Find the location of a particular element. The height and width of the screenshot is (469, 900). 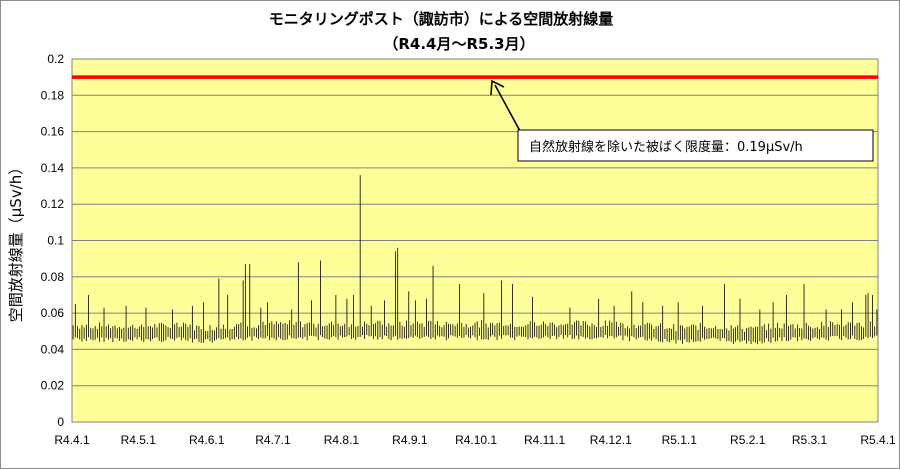

annotation: 自然放射線を除いた被ばく限度量：0.19μSv/h is located at coordinates (682, 120).